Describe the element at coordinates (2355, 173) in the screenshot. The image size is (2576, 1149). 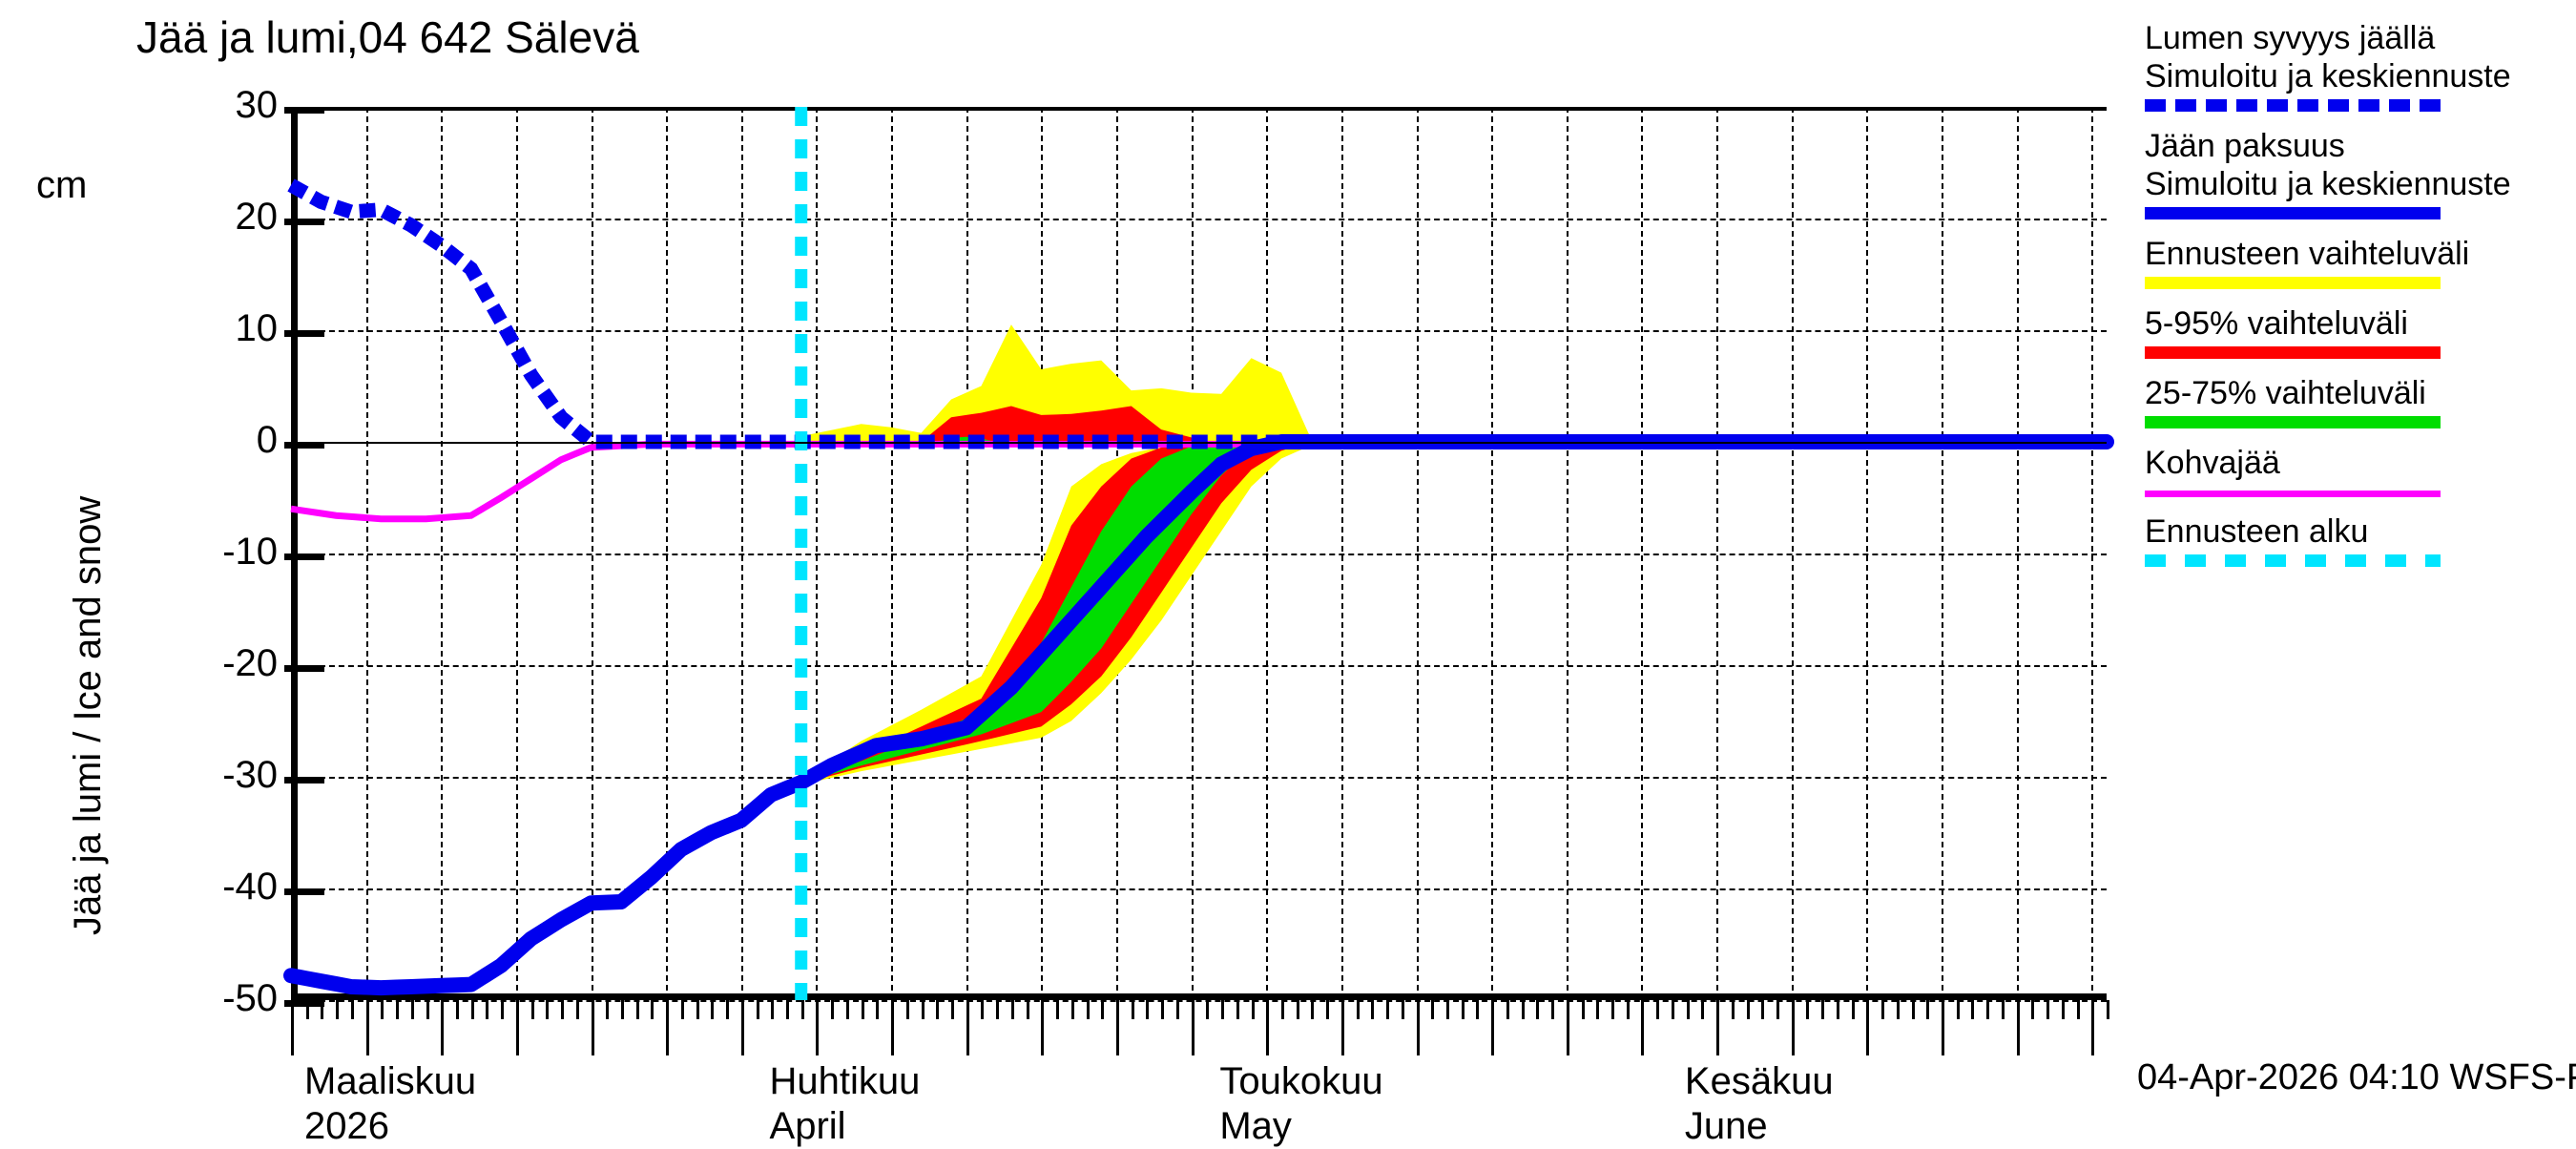
I see `legend-item-ice-thickness: Jään paksuus Simuloitu ja keskiennuste` at that location.